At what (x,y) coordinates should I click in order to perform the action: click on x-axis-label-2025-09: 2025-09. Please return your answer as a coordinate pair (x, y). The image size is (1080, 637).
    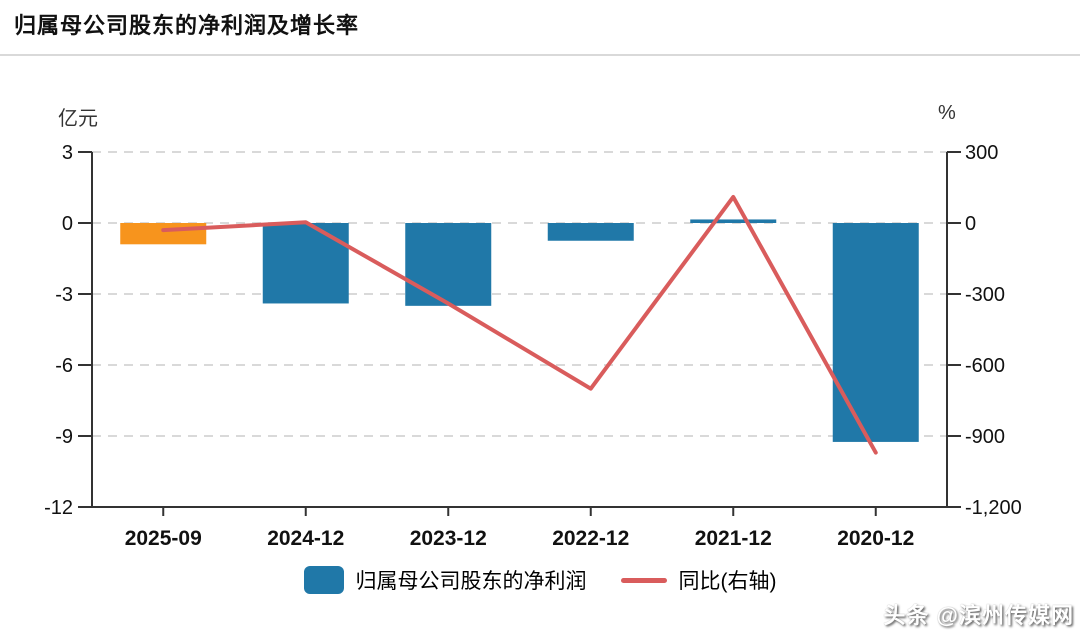
    Looking at the image, I should click on (163, 538).